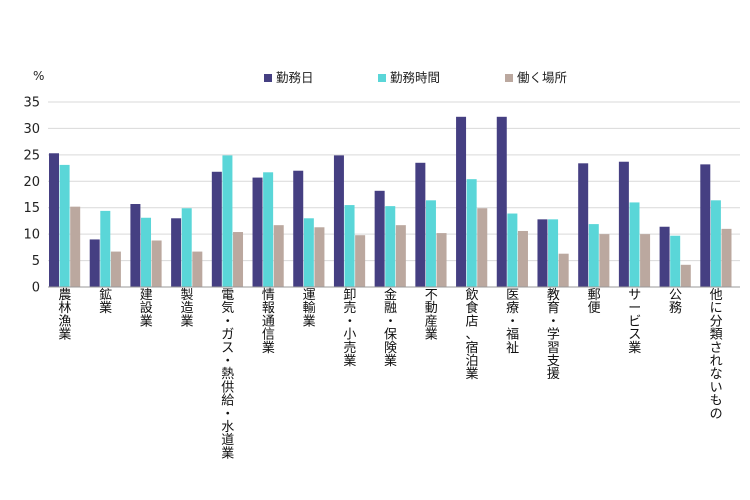 Image resolution: width=750 pixels, height=500 pixels. What do you see at coordinates (349, 328) in the screenshot?
I see `category-label: 卸売・小売業` at bounding box center [349, 328].